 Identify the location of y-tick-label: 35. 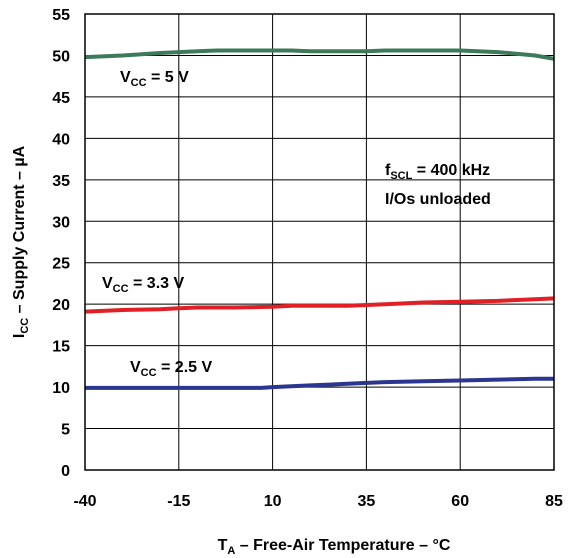
(61, 181).